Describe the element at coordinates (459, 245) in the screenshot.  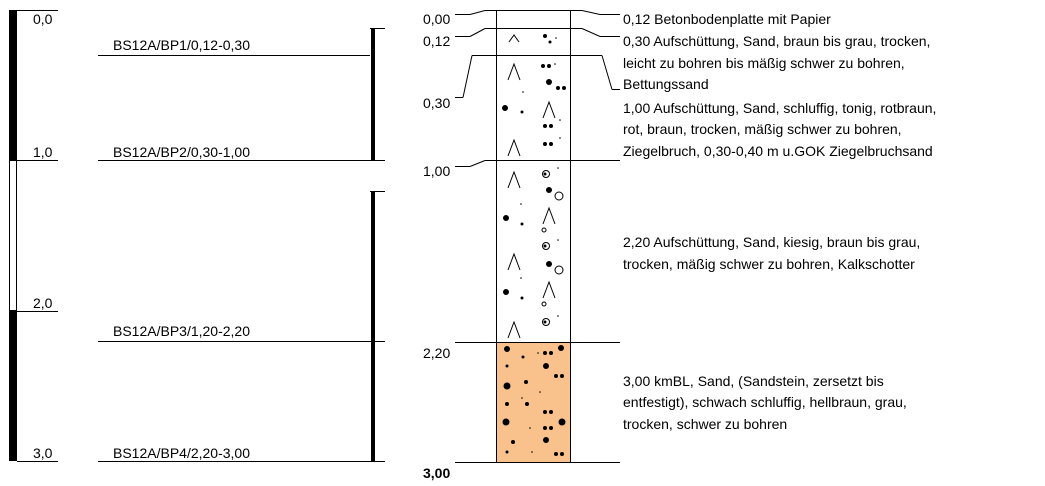
I see `boundary-depth-labels: 0,00 0,12 0,30 1,00 2,20 3,00` at that location.